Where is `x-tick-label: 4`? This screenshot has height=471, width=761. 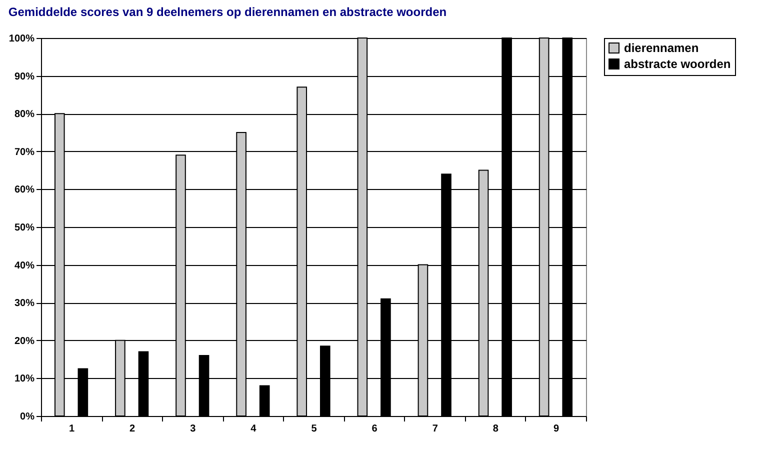
x-tick-label: 4 is located at coordinates (253, 429).